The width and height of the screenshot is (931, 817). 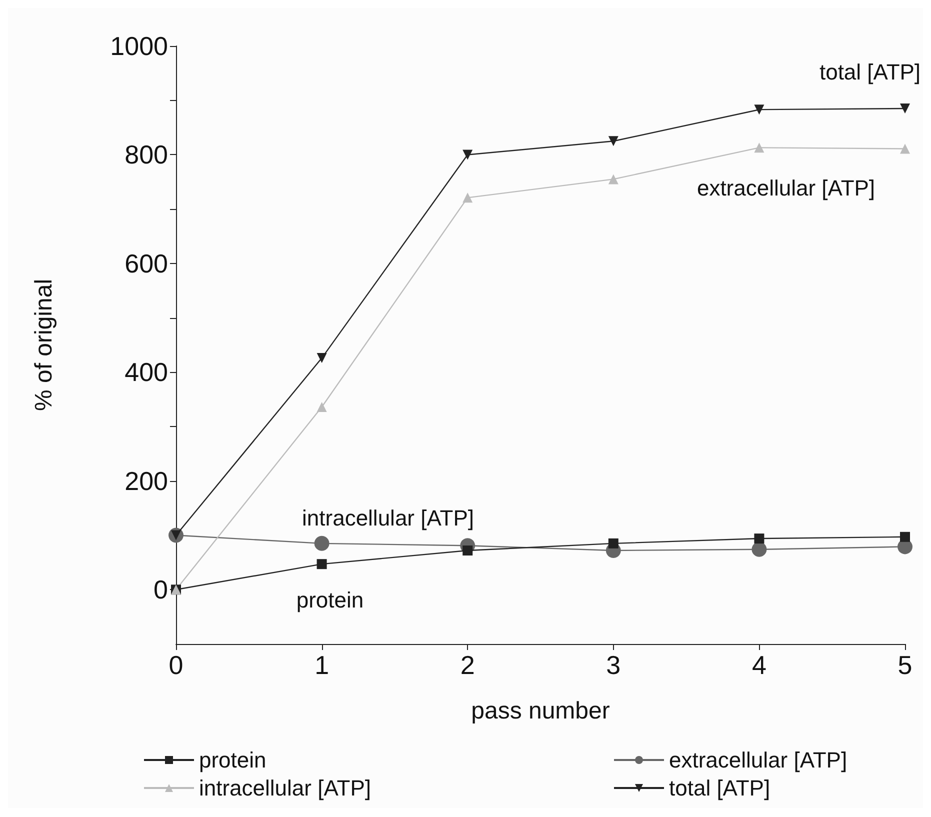 What do you see at coordinates (758, 760) in the screenshot?
I see `legend-label: extracellular [ATP]` at bounding box center [758, 760].